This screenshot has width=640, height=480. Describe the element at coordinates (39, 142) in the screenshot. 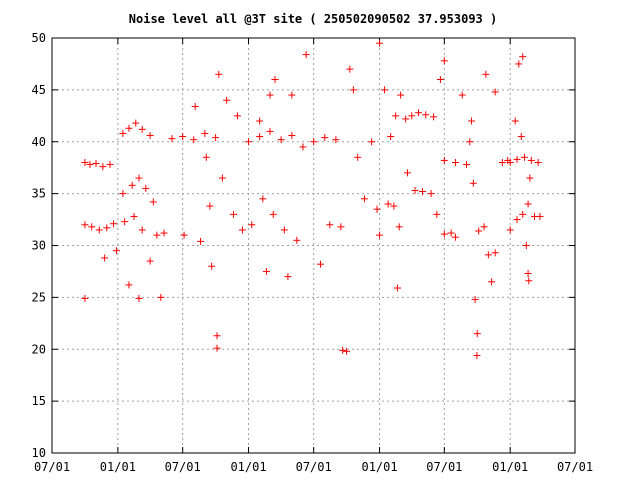

I see `y-tick-label: 40` at that location.